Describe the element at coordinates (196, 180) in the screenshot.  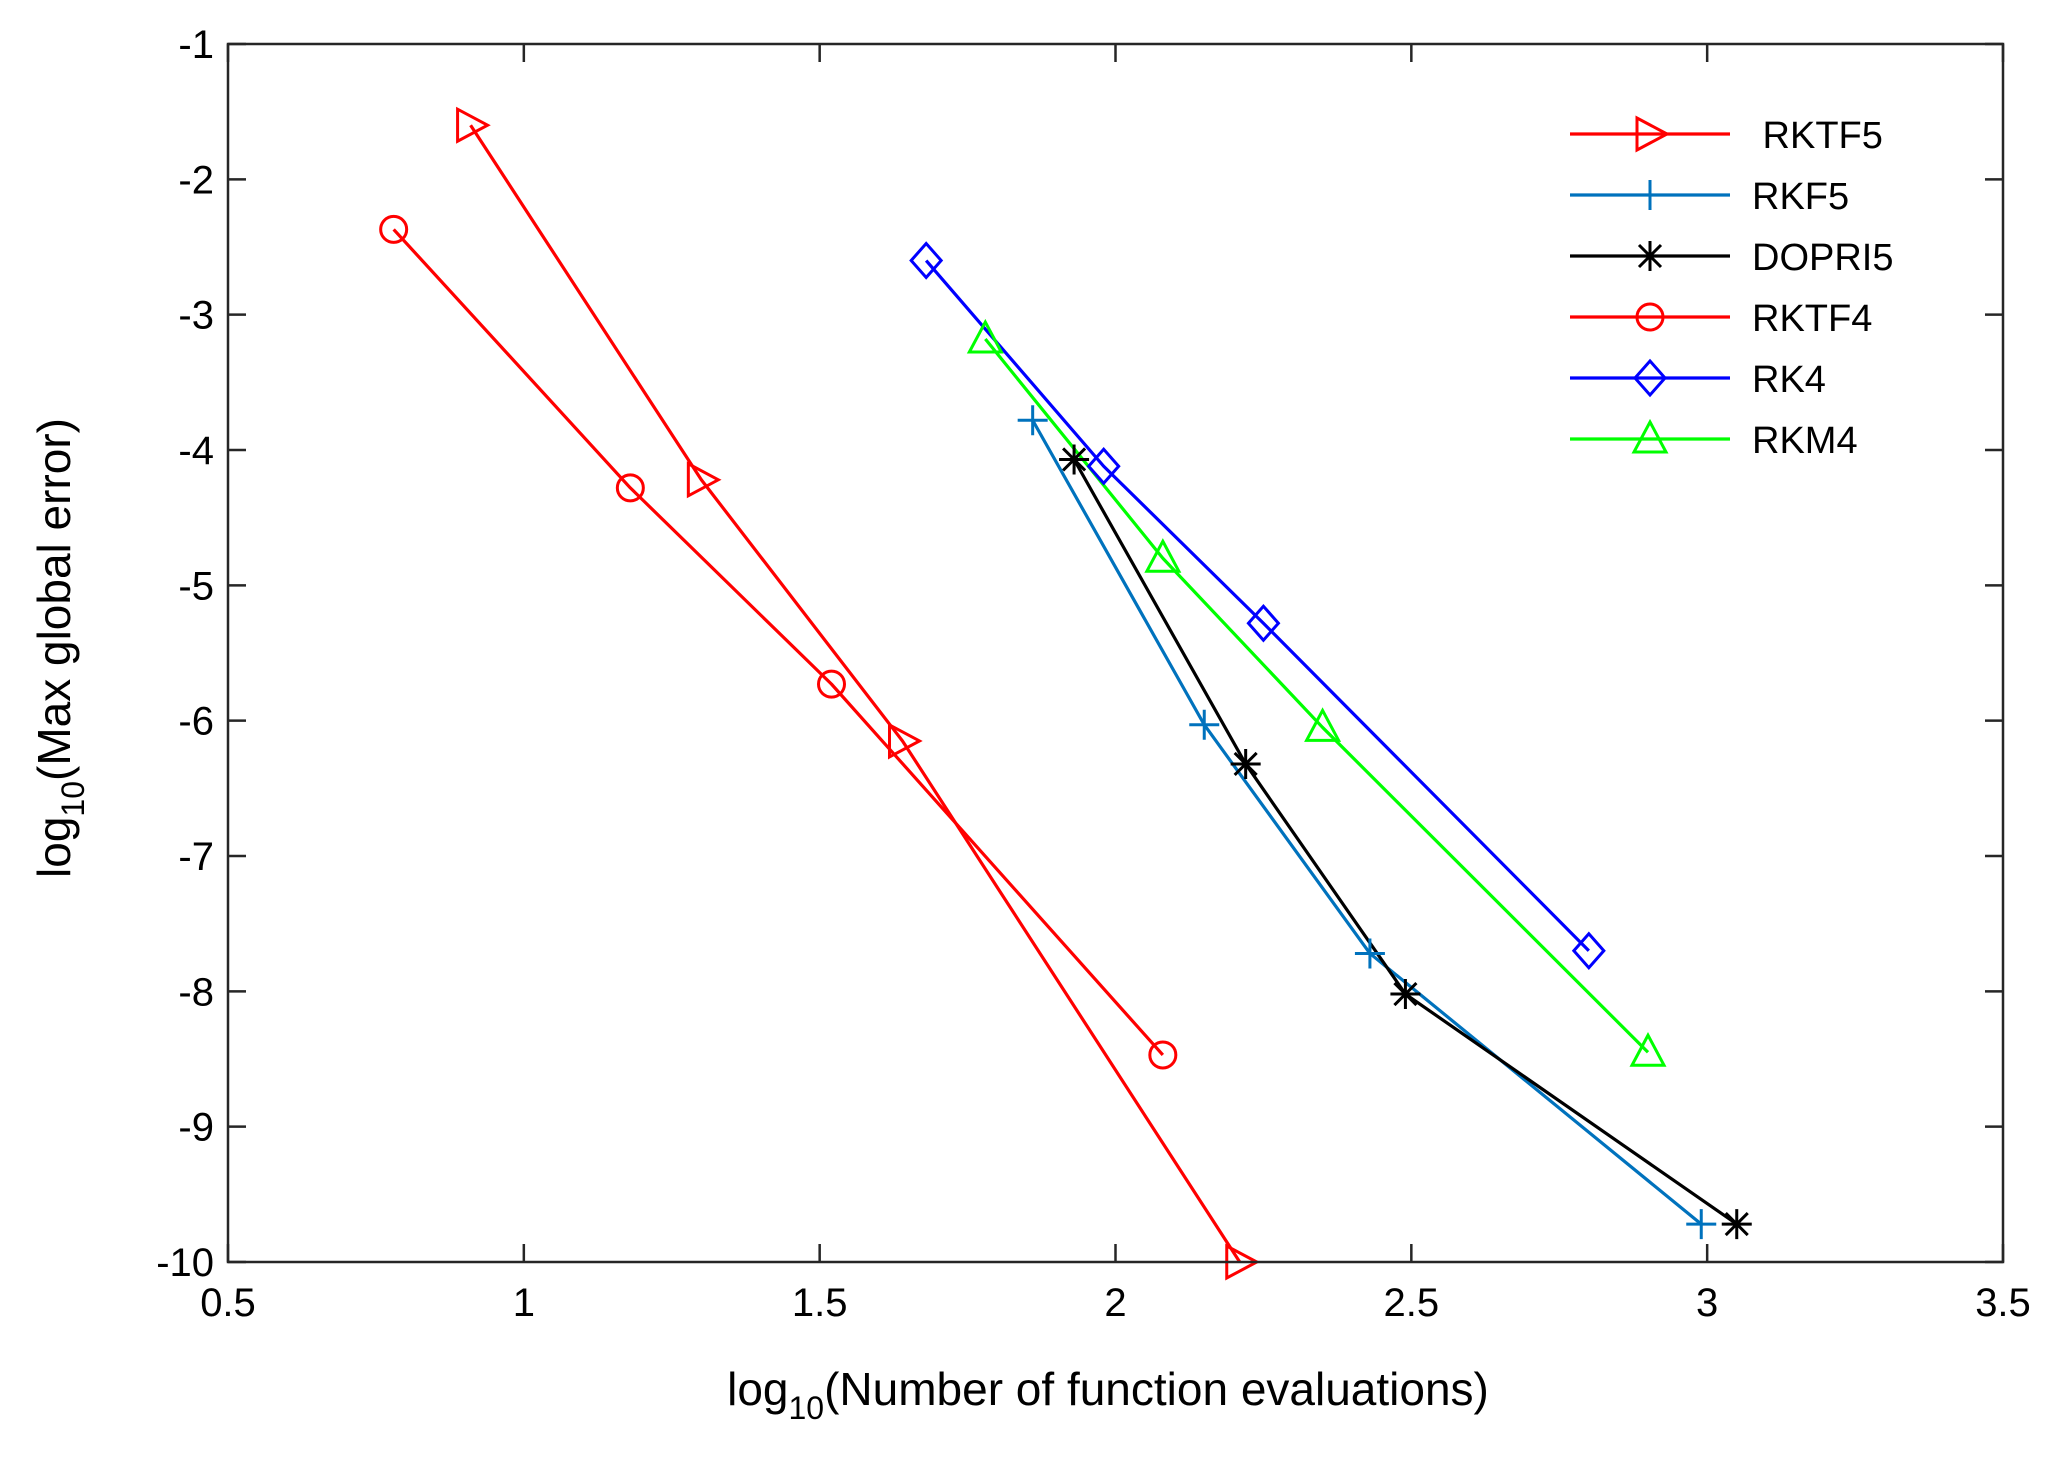
I see `y-tick-label-1: -2` at that location.